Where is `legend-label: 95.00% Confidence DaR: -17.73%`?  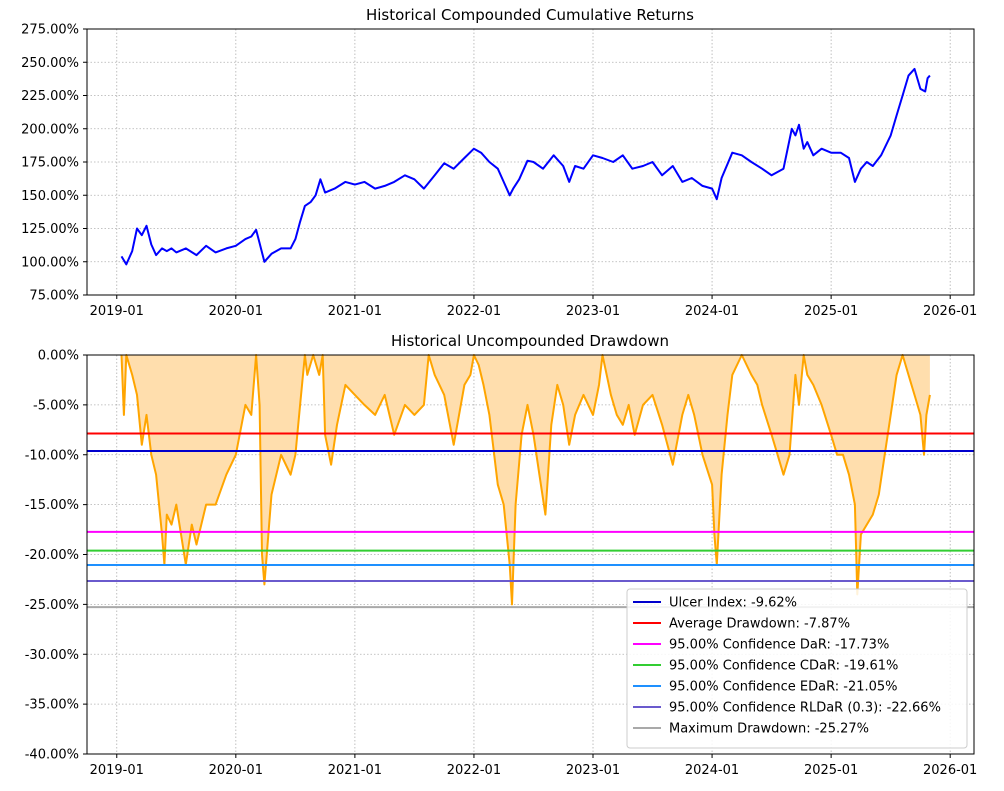
legend-label: 95.00% Confidence DaR: -17.73% is located at coordinates (779, 645).